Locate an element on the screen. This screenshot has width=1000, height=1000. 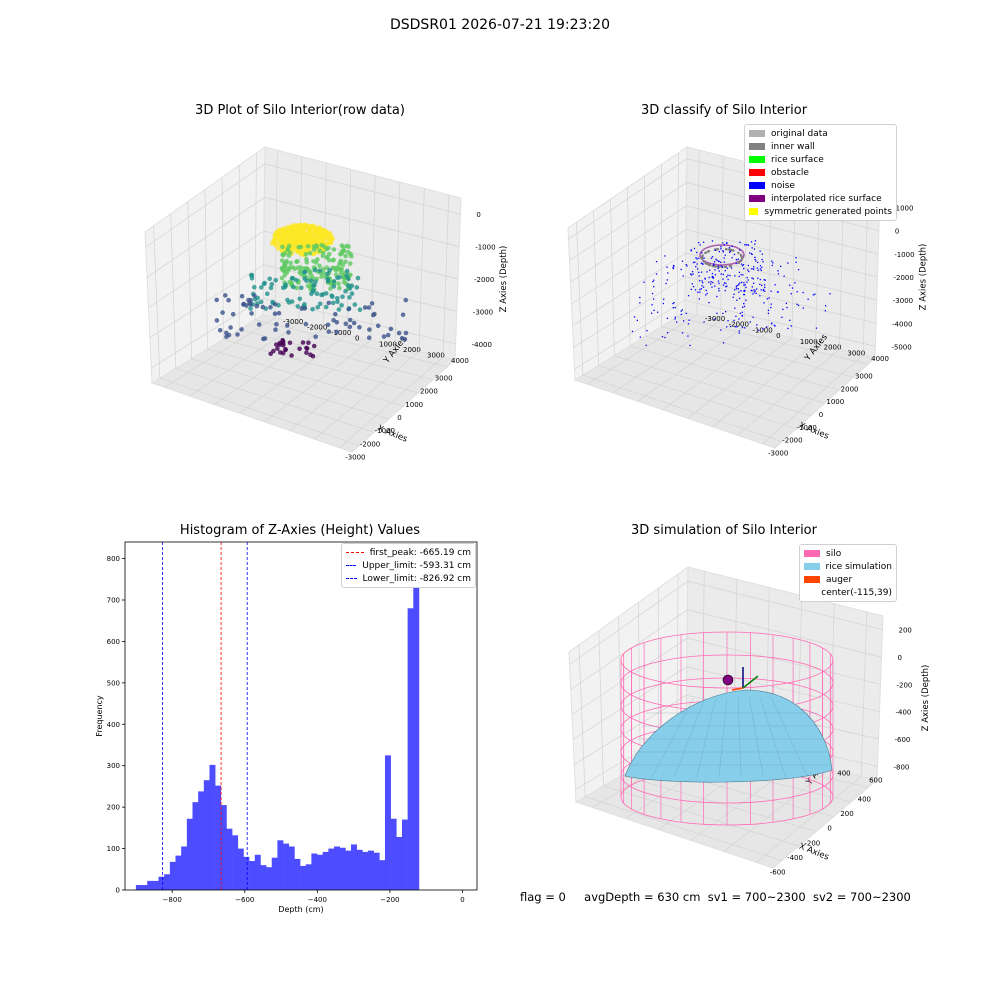
x-tick-label: -1000 is located at coordinates (385, 431).